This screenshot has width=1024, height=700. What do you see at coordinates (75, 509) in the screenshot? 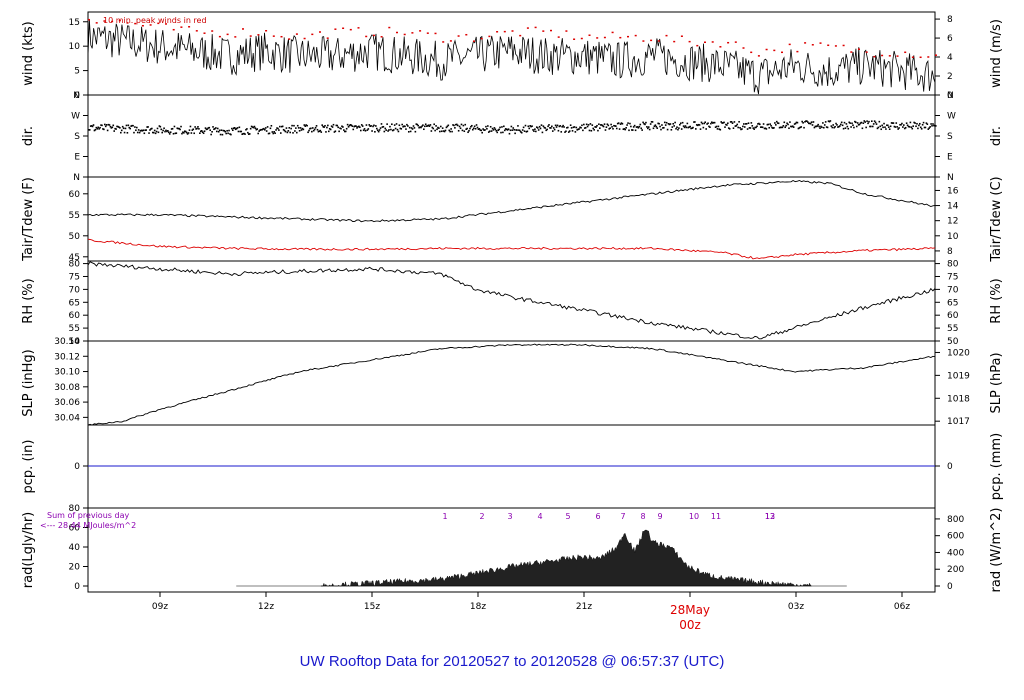
I see `y-tick-label: 80` at bounding box center [75, 509].